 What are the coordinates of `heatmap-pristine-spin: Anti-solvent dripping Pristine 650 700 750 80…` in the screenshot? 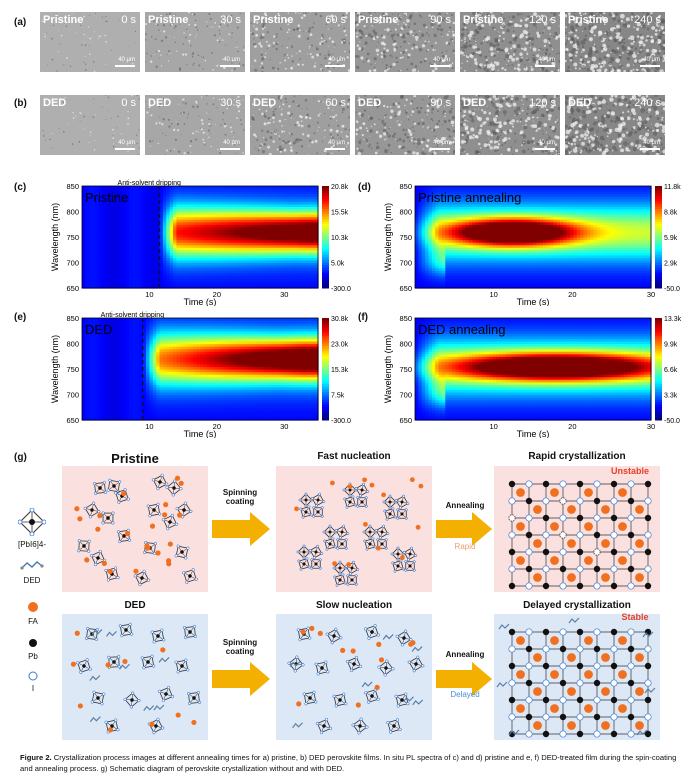 It's located at (200, 242).